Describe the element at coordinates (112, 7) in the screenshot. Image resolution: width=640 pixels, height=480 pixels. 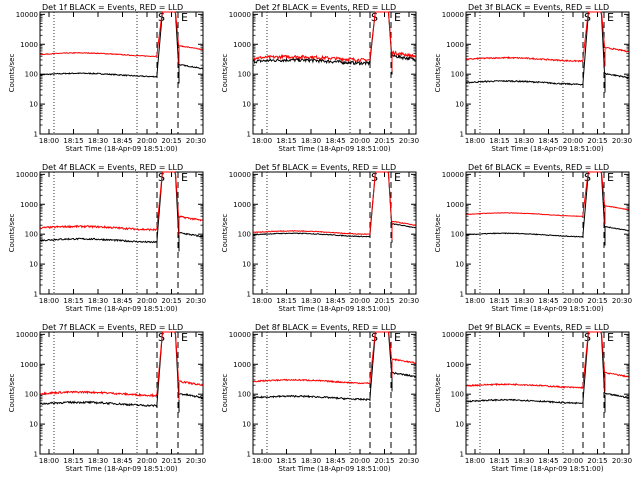
I see `panel-title: Det 1f BLACK = Events, RED = LLD` at that location.